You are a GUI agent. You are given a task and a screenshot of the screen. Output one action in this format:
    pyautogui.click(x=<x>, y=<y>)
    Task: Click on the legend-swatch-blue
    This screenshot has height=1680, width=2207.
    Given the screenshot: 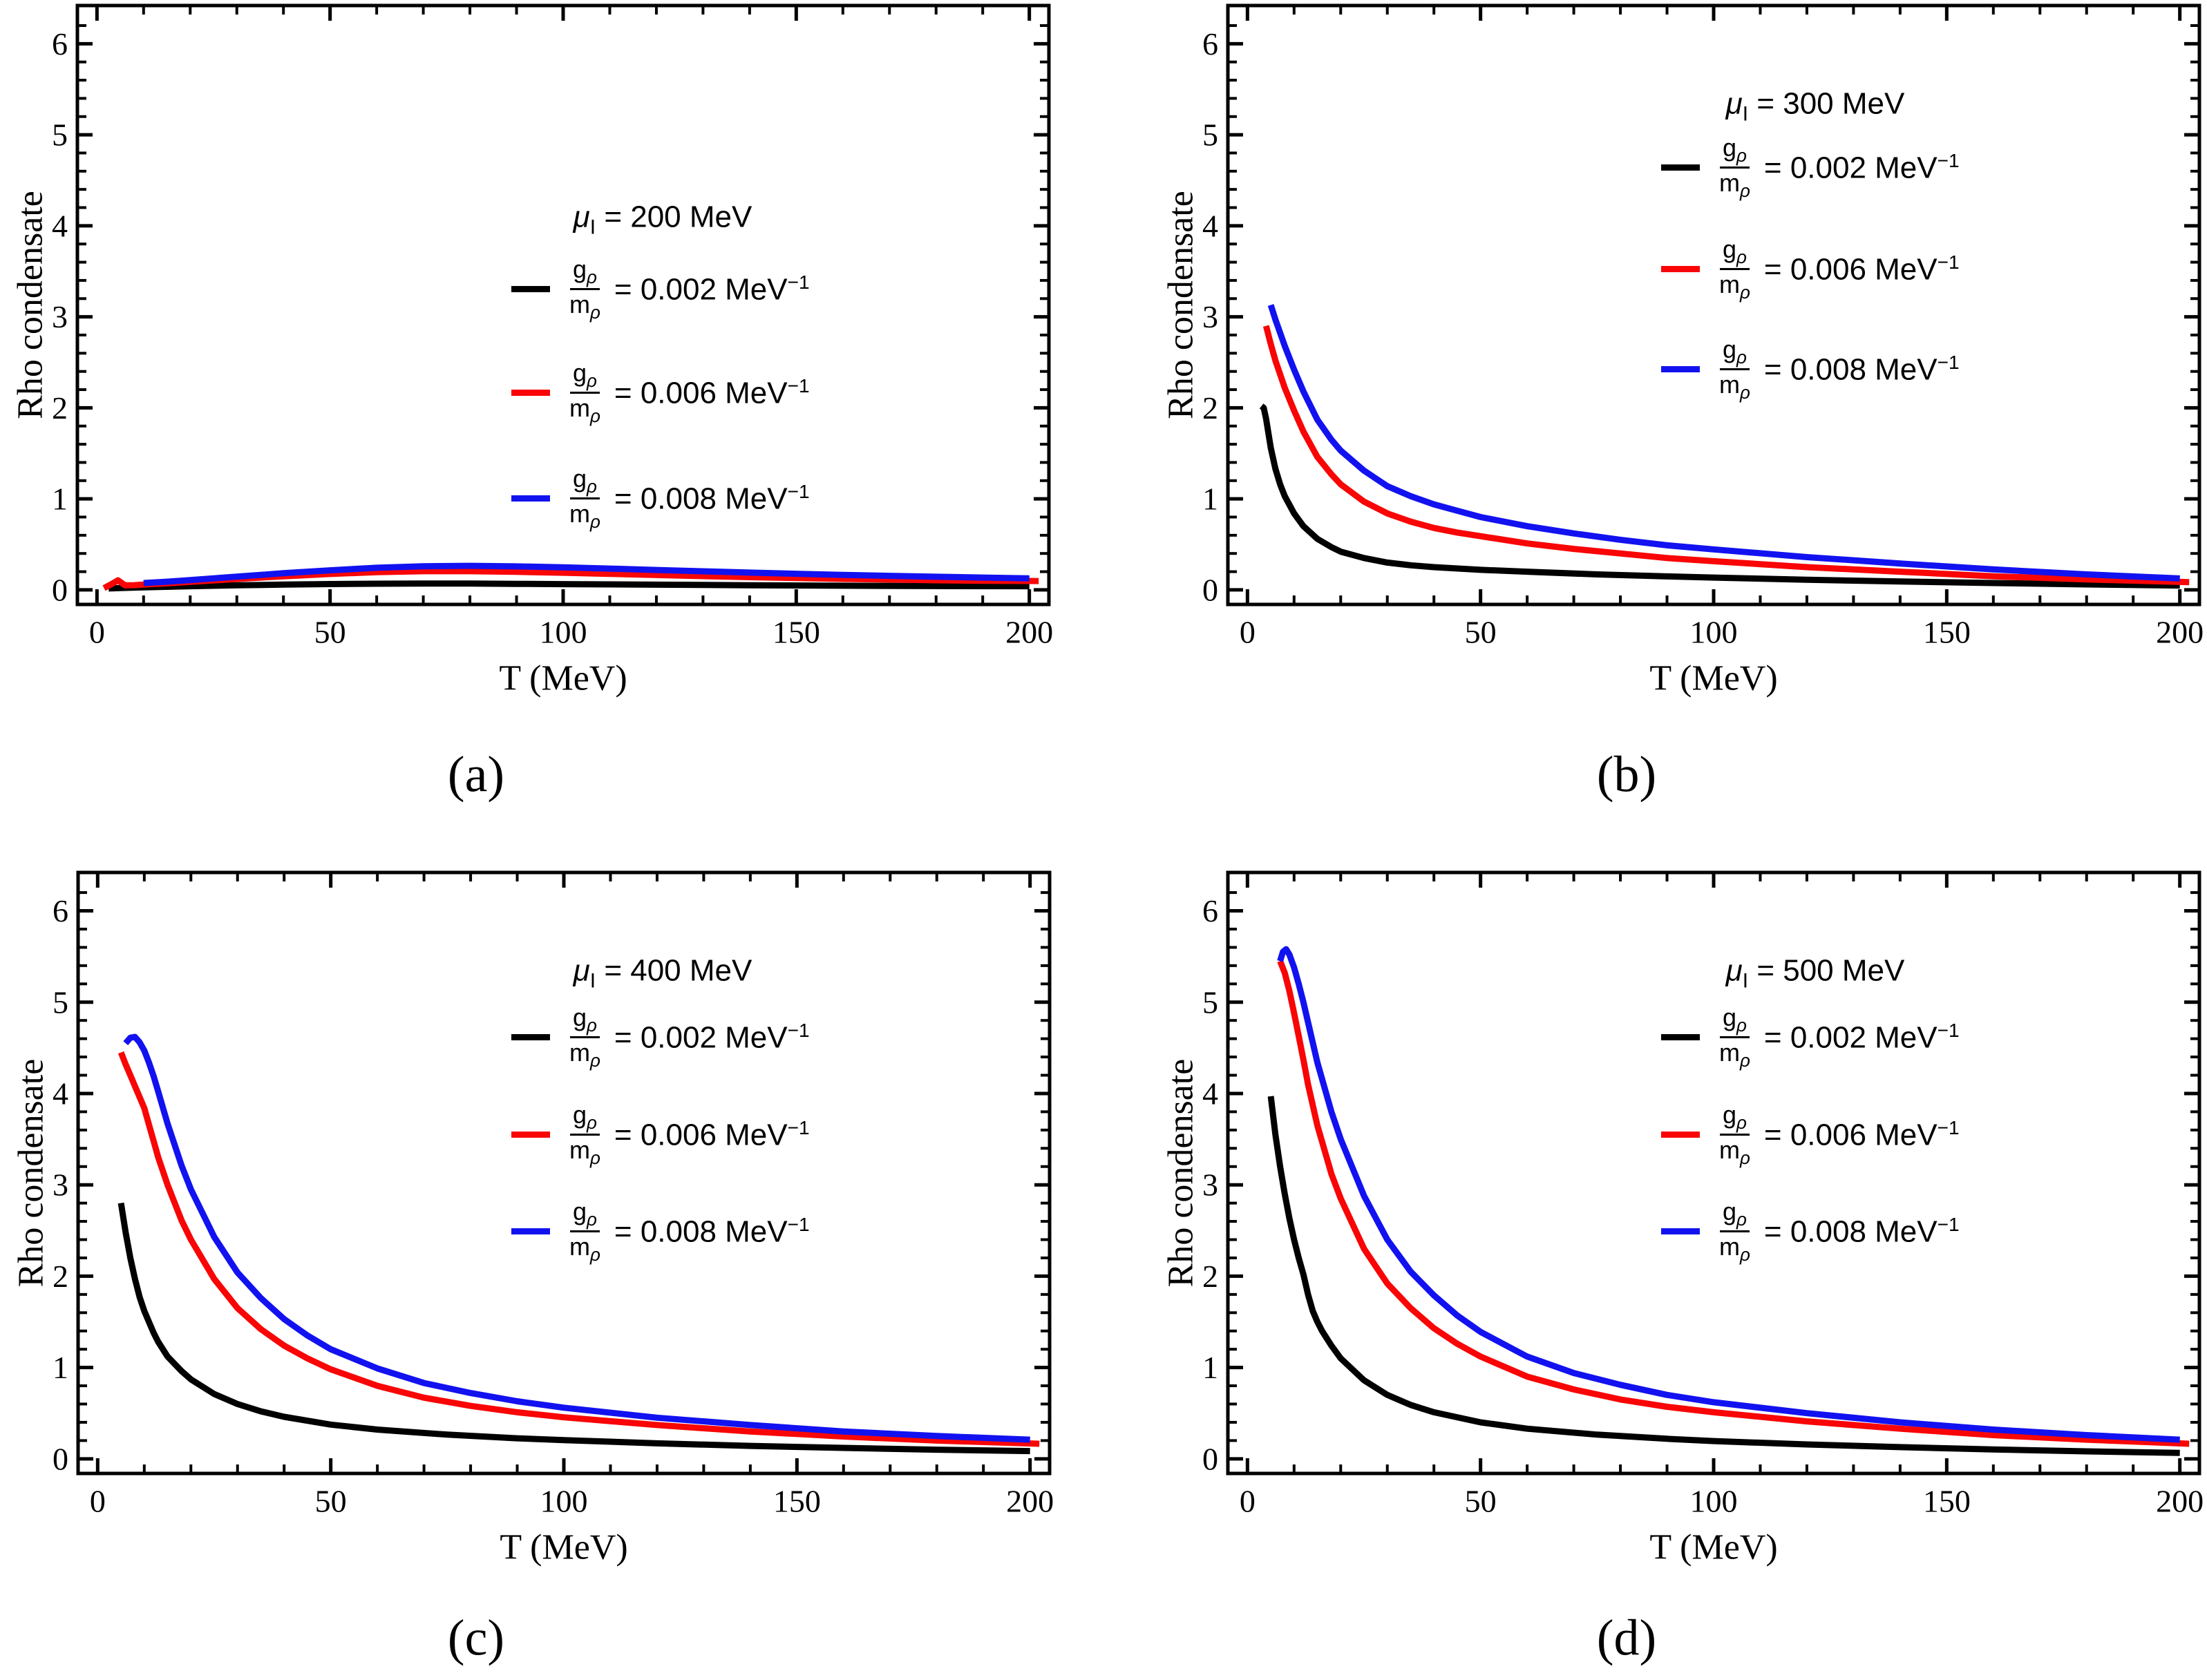 What is the action you would take?
    pyautogui.click(x=1680, y=1231)
    